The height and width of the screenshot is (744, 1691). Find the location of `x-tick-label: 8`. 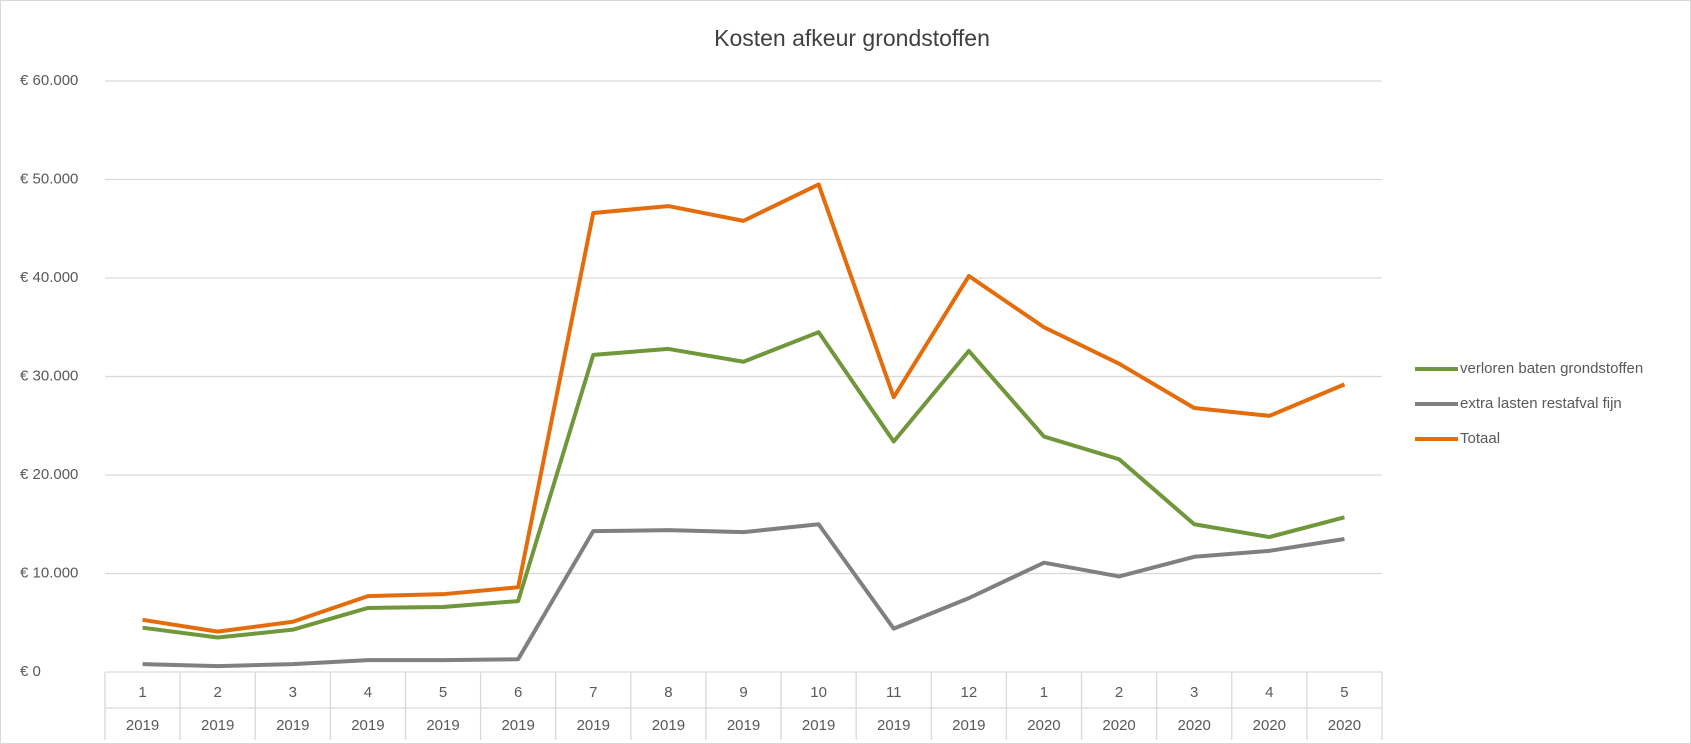

x-tick-label: 8 is located at coordinates (668, 692).